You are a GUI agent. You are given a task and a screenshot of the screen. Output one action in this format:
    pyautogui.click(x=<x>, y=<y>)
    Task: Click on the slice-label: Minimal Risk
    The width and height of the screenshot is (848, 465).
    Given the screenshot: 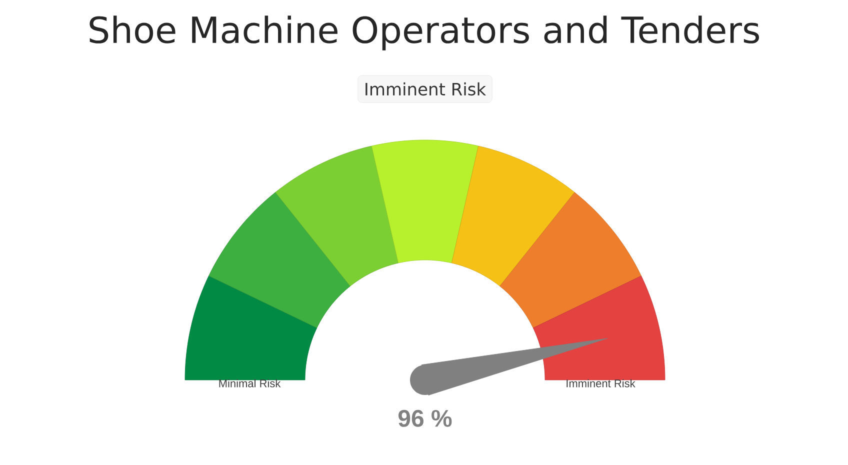 What is the action you would take?
    pyautogui.click(x=250, y=383)
    